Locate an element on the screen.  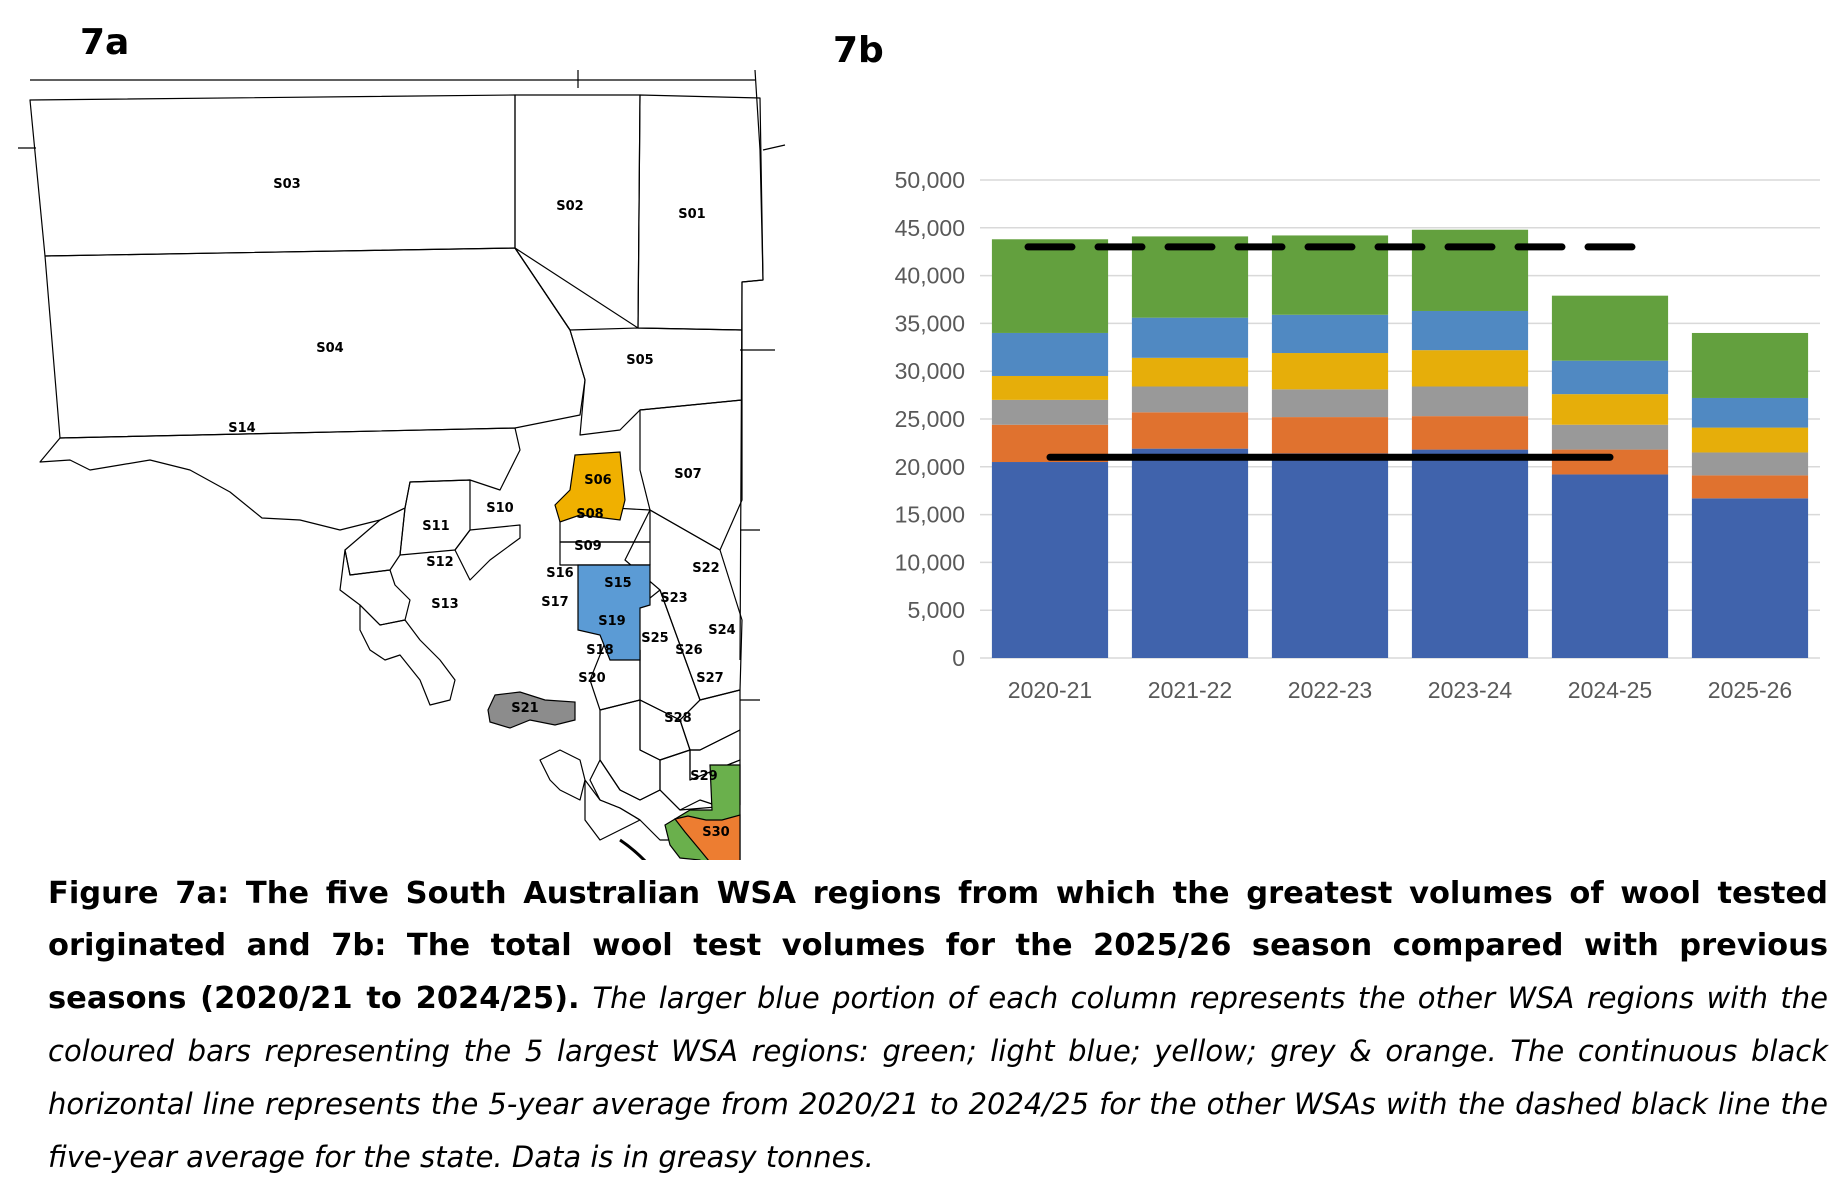
y-tick-label: 50,000 is located at coordinates (930, 180).